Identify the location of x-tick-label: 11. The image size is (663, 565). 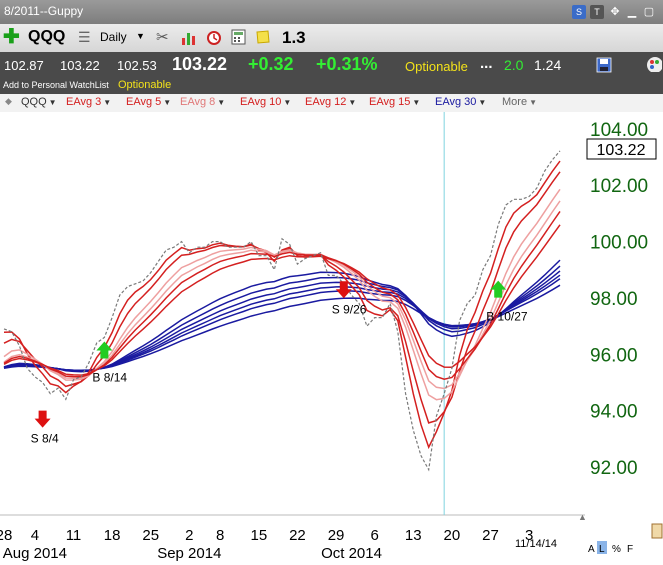
(74, 535).